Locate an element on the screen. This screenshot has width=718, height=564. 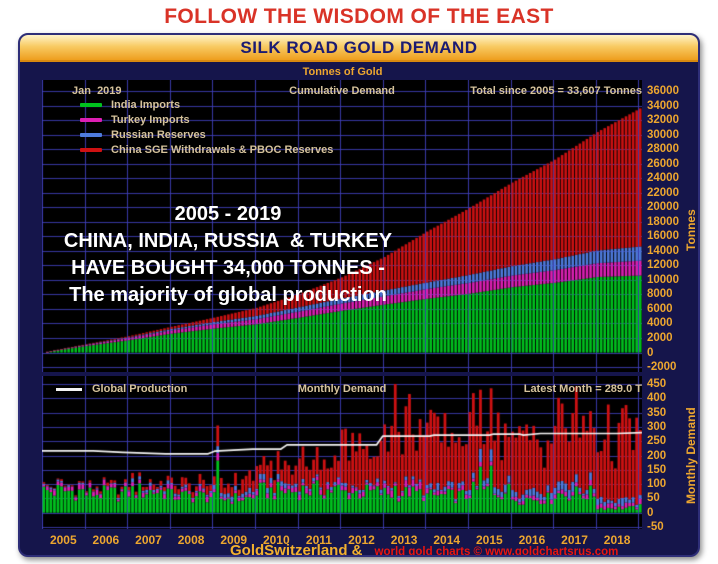
annotation-line-2: CHINA, INDIA, RUSSIA & TURKEY is located at coordinates (228, 241).